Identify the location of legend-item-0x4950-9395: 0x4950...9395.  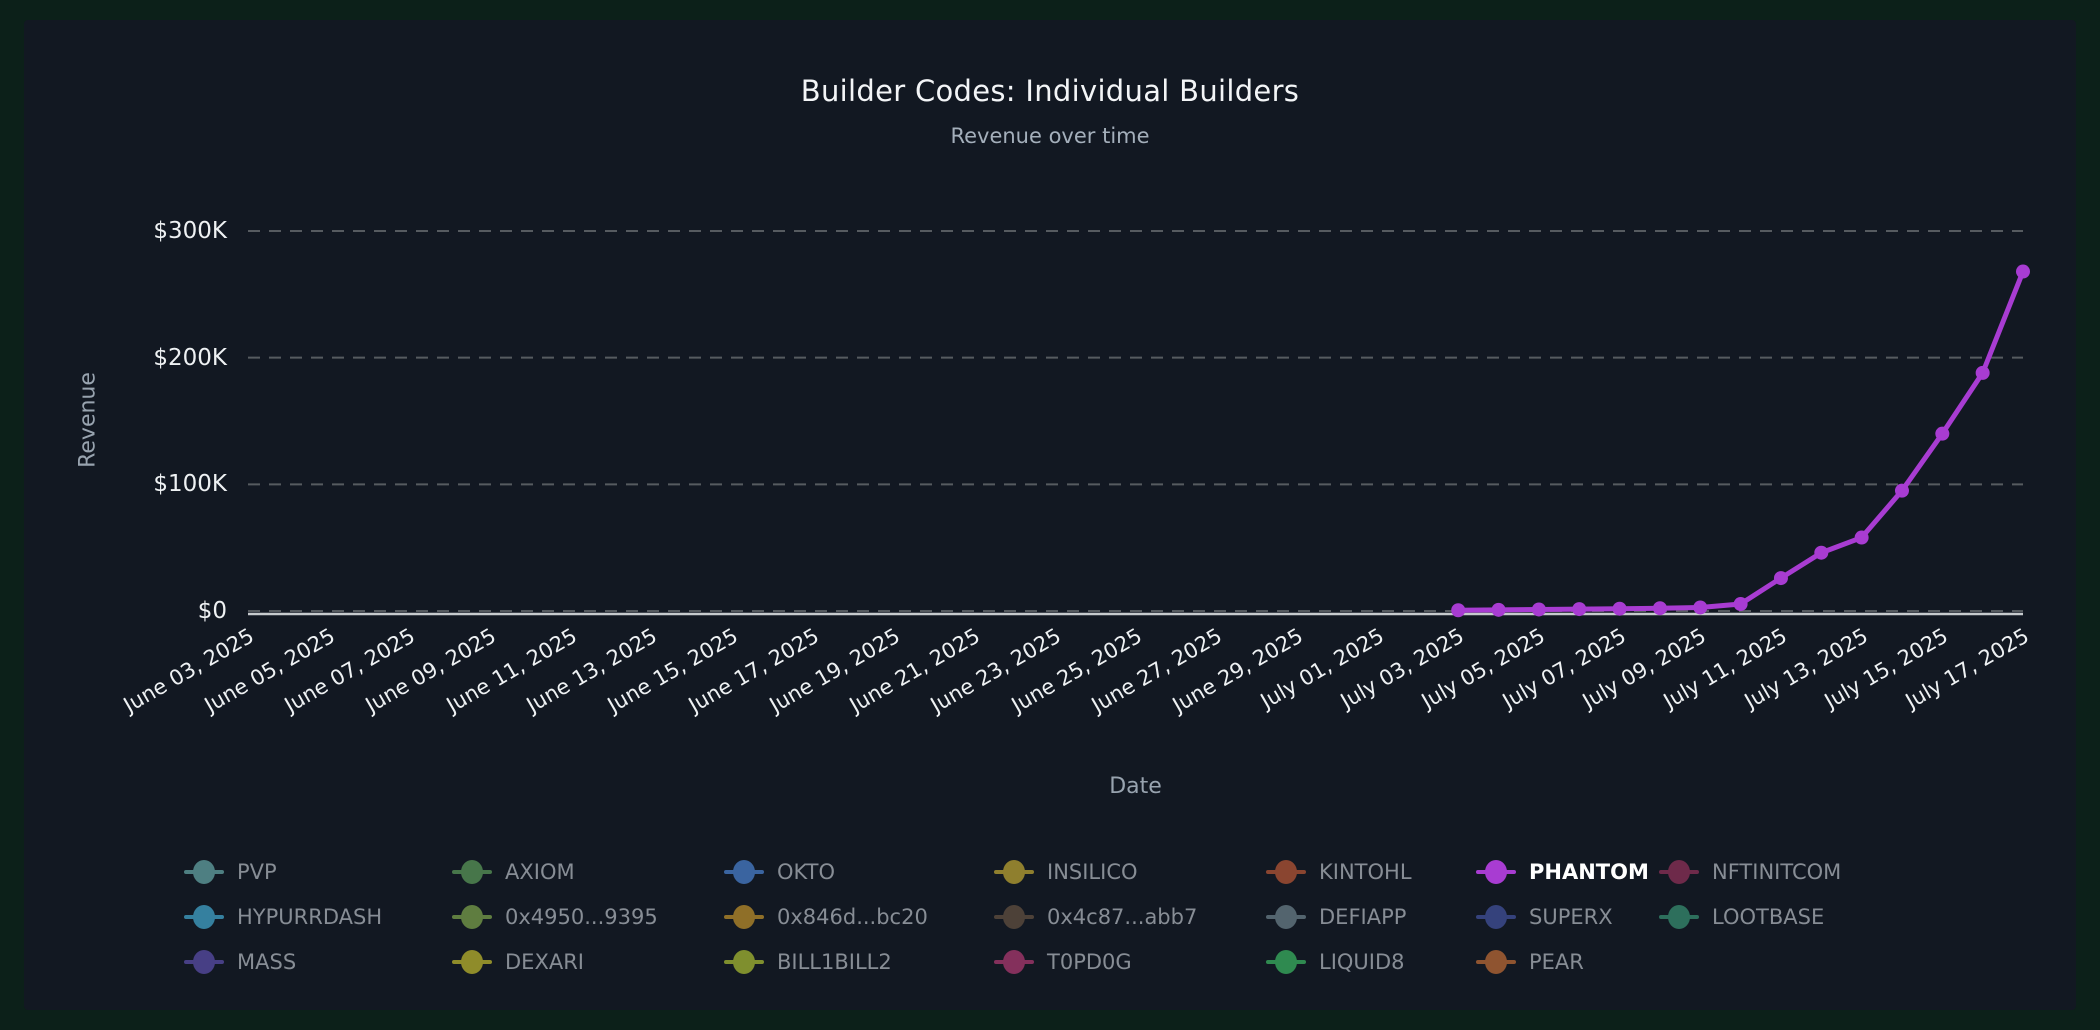
(555, 917).